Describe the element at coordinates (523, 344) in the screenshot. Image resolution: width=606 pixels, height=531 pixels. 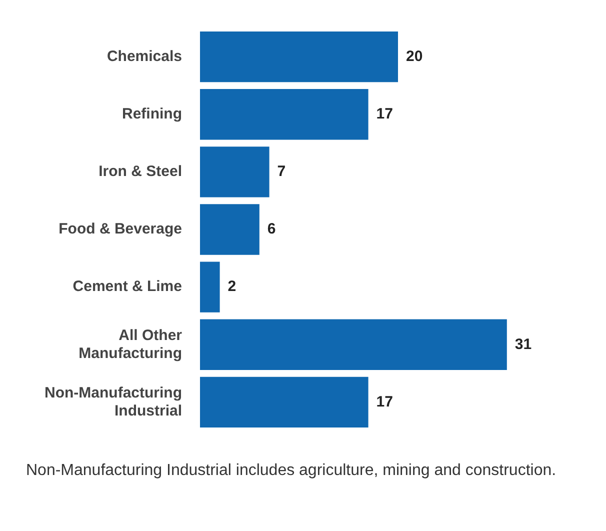
I see `data-label: 31` at that location.